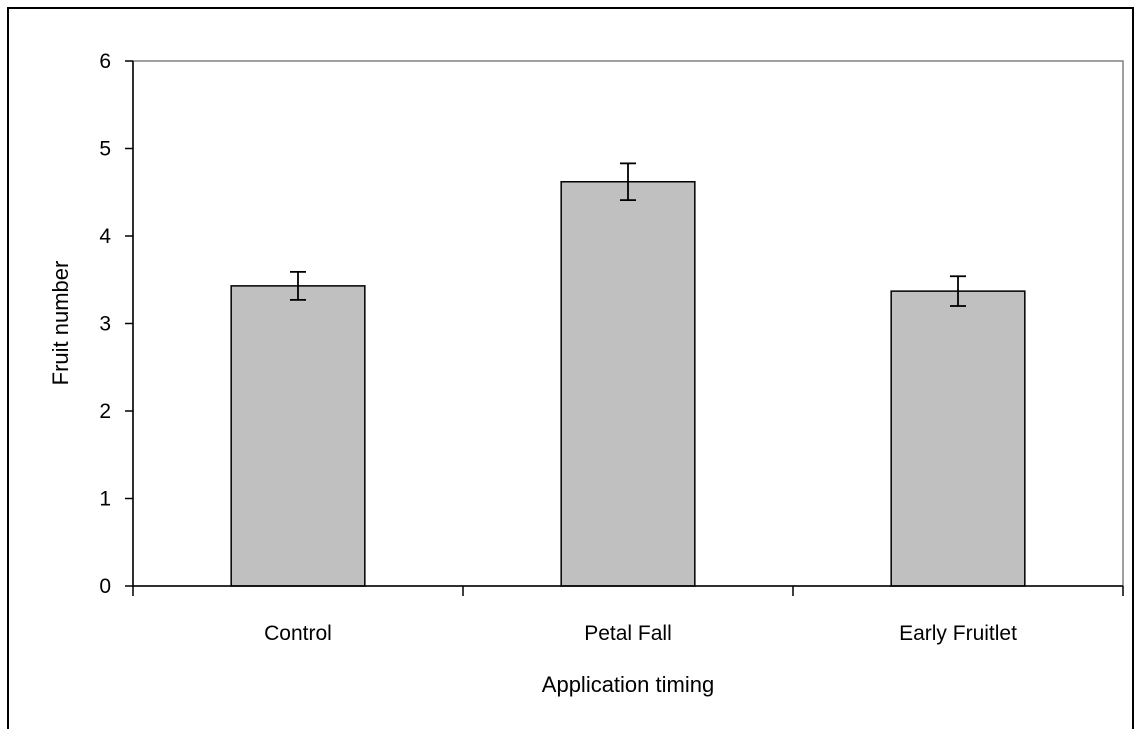  I want to click on x-axis-title: Application timing, so click(628, 684).